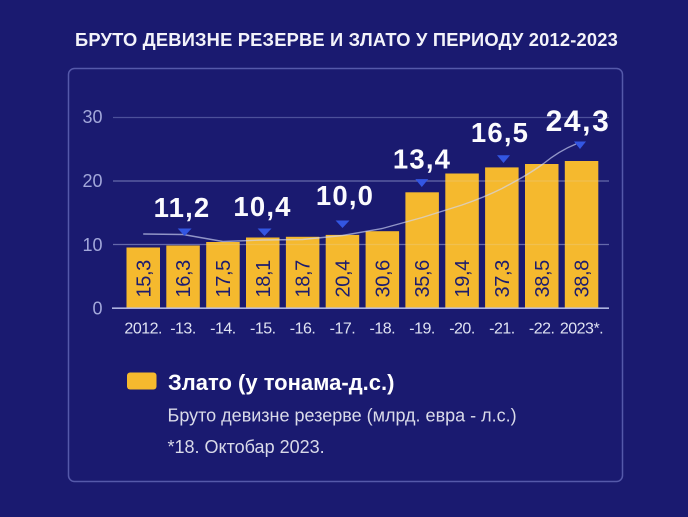 The image size is (688, 517). What do you see at coordinates (262, 206) in the screenshot?
I see `svg-text: 10,4` at bounding box center [262, 206].